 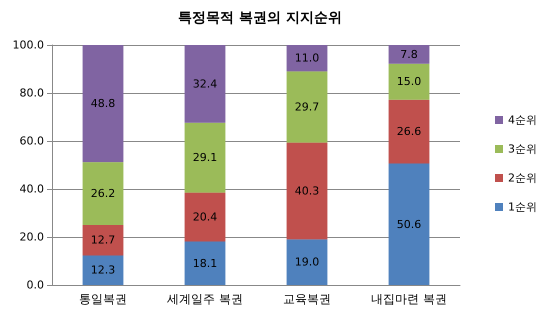 I want to click on data-label: 26.6, so click(x=409, y=131).